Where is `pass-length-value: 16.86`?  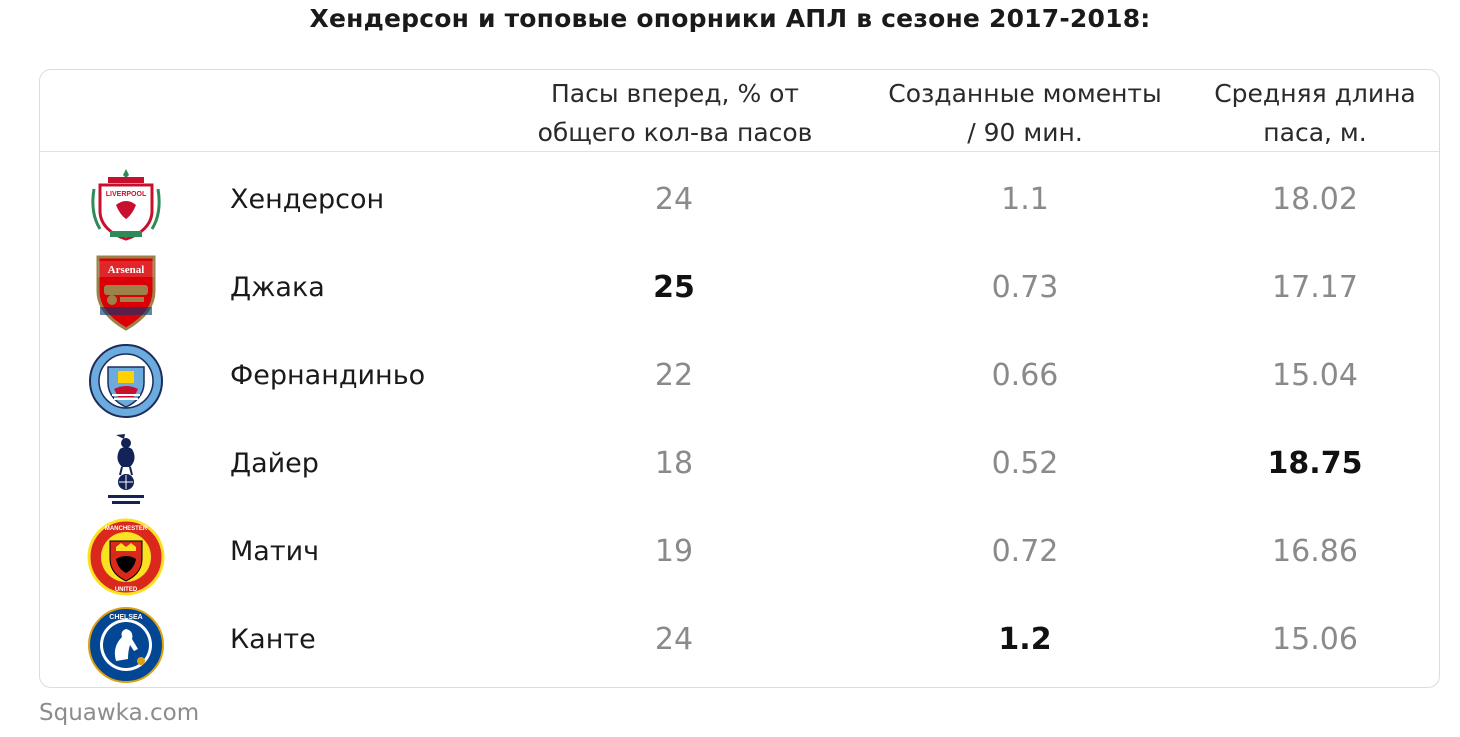
pass-length-value: 16.86 is located at coordinates (1315, 551).